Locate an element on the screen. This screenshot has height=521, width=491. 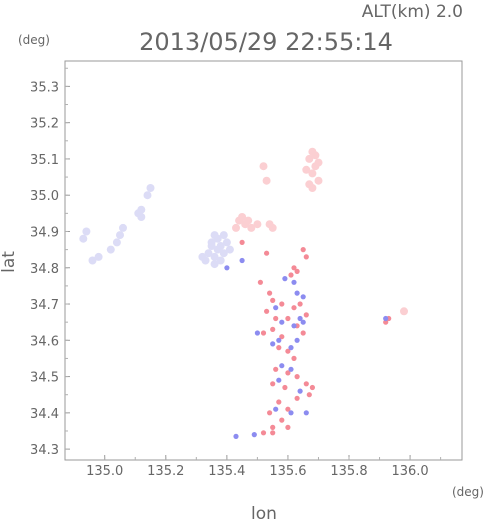
y-tick-label: 34.5 is located at coordinates (44, 378).